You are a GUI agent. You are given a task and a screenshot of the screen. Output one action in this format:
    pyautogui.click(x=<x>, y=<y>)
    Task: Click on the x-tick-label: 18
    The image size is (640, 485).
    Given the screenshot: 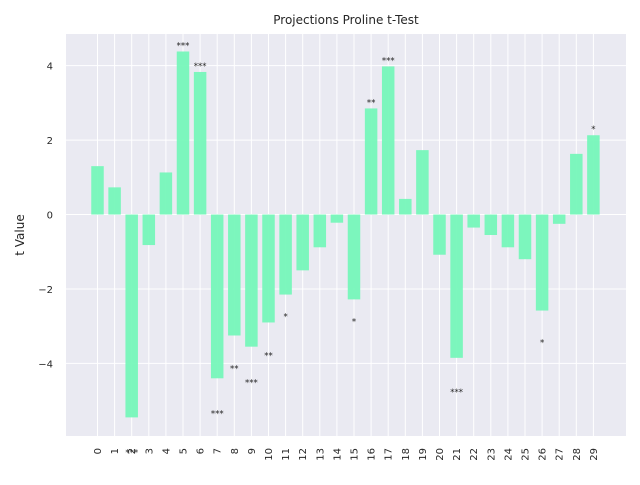 What is the action you would take?
    pyautogui.click(x=406, y=454)
    